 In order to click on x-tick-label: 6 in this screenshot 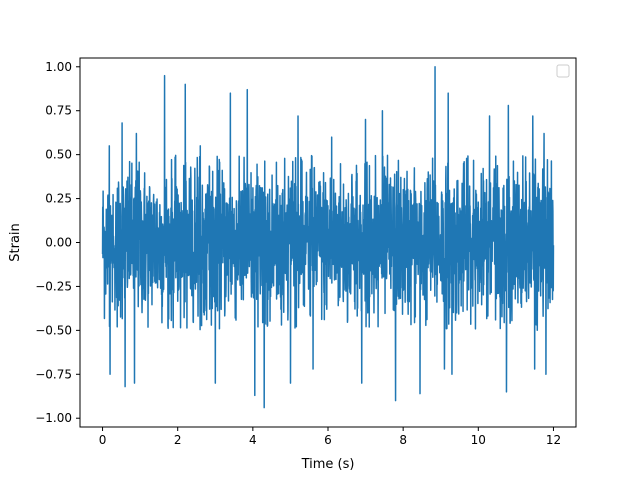, I will do `click(328, 440)`.